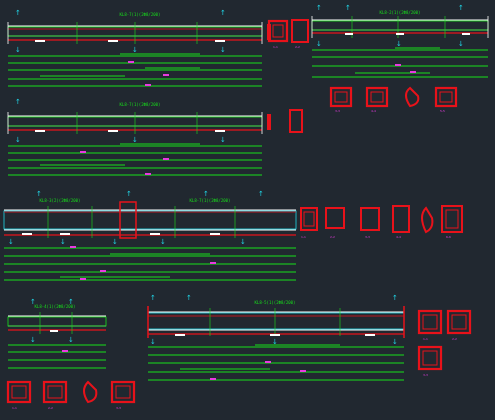 This screenshot has height=420, width=495. What do you see at coordinates (400, 26) in the screenshot?
I see `beam-elevation-2: KL8-2(1)(2Ф8/200) ↑ ↑ ↑ ↓ ↓ ↓` at bounding box center [400, 26].